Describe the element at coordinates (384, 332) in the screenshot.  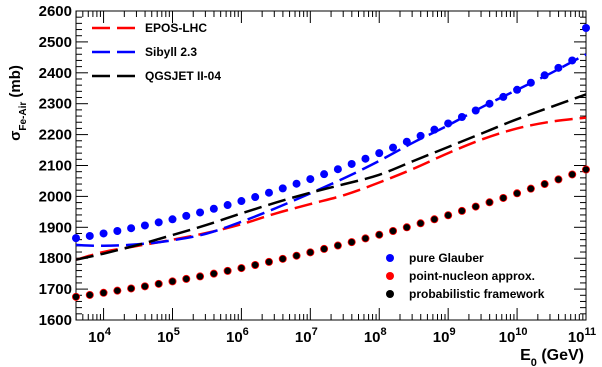
I see `x-tick-exponent: 8` at that location.